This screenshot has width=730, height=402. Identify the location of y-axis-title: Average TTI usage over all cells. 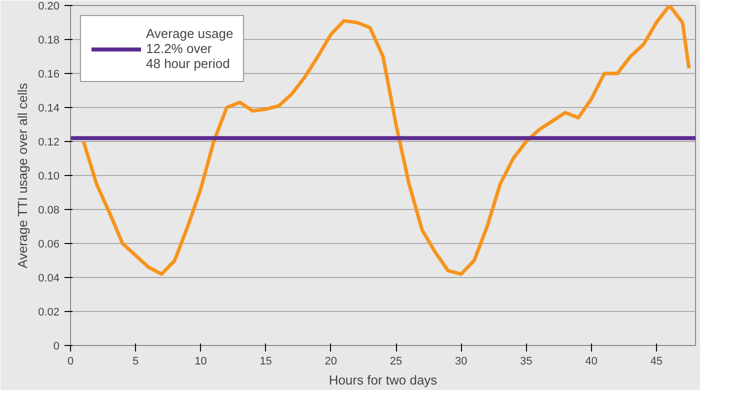
(22, 175).